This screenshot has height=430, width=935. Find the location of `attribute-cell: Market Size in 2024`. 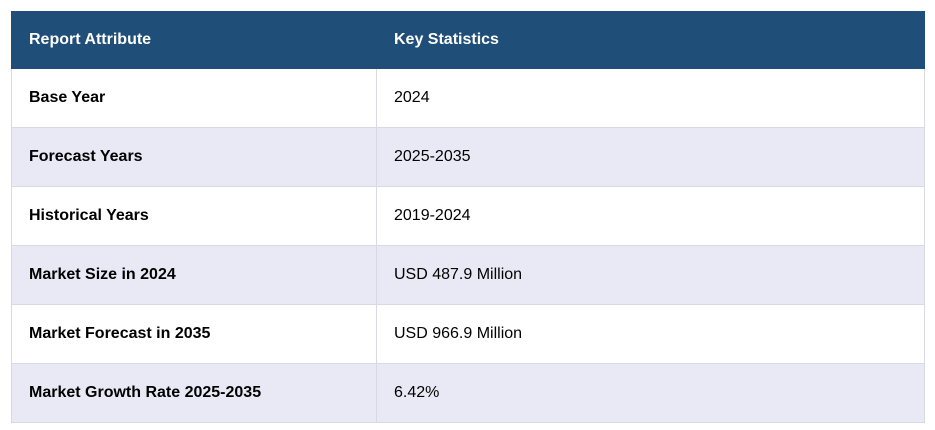

attribute-cell: Market Size in 2024 is located at coordinates (194, 275).